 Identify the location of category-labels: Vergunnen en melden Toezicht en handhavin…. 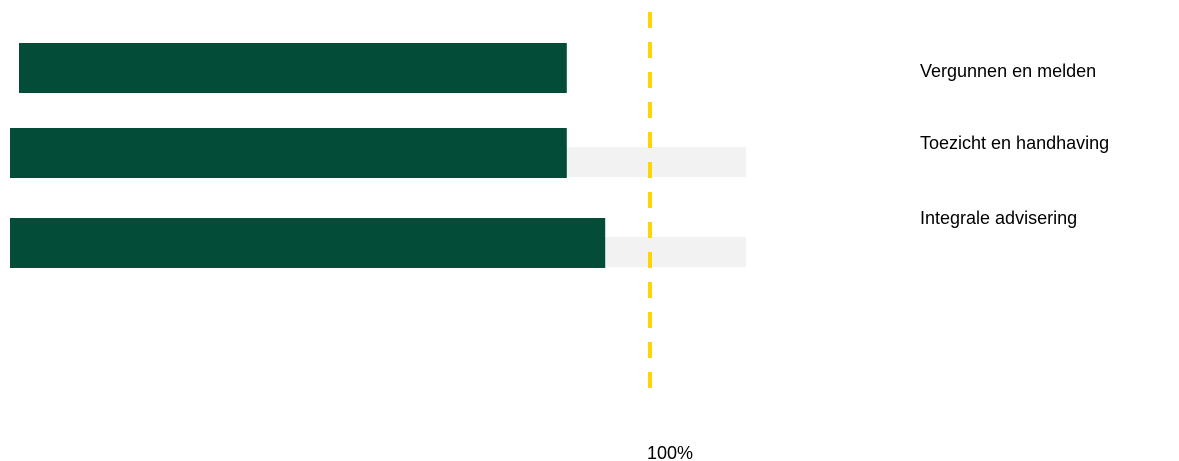
(1014, 144).